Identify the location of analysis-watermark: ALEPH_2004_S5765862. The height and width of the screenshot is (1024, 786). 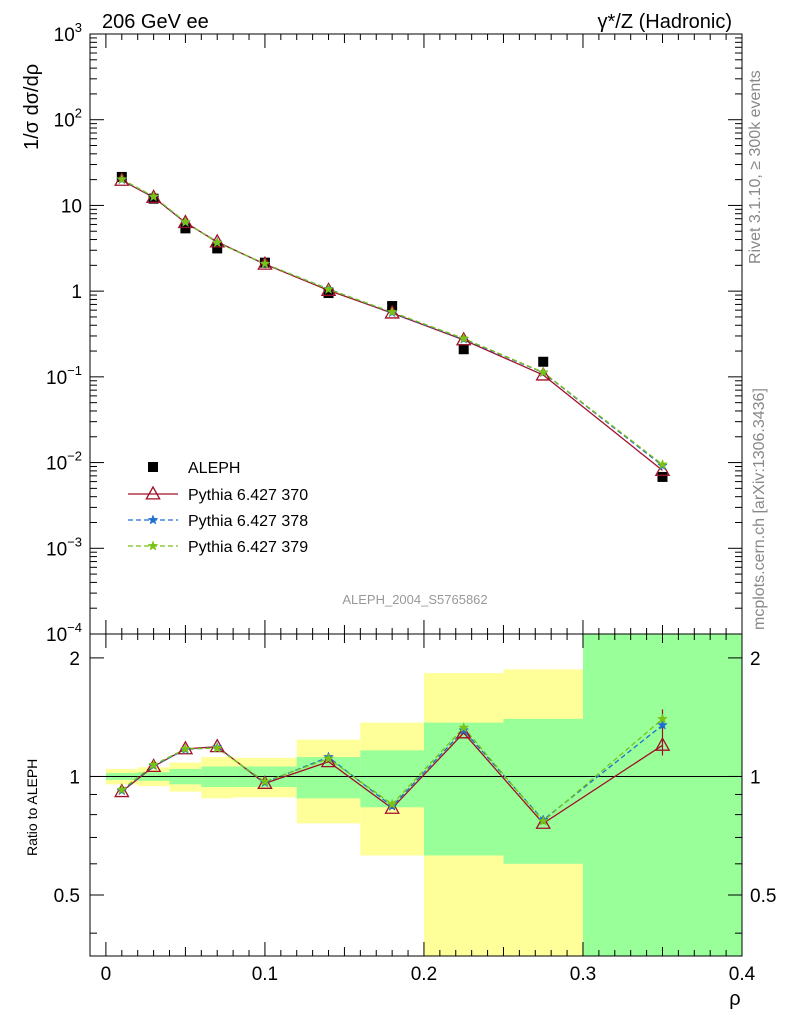
(414, 599).